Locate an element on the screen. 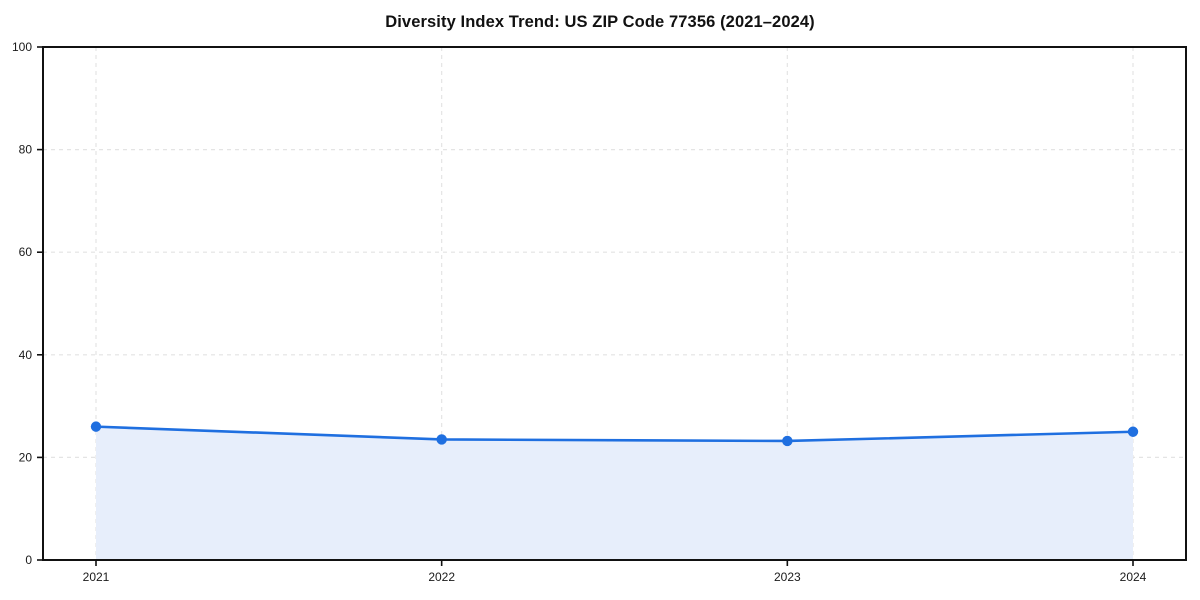  x-tick-label: 2023 is located at coordinates (787, 577).